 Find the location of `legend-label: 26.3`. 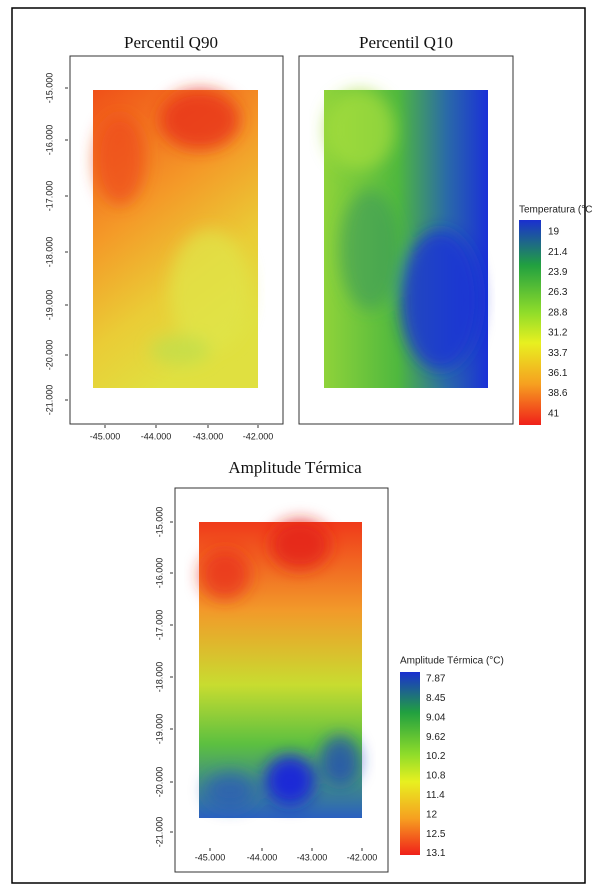

legend-label: 26.3 is located at coordinates (558, 292).